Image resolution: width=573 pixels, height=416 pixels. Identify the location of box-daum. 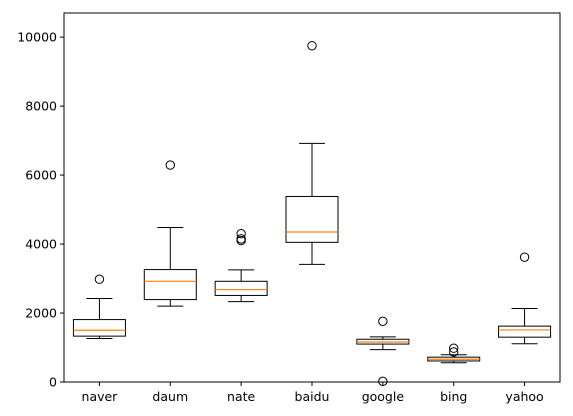
(170, 233).